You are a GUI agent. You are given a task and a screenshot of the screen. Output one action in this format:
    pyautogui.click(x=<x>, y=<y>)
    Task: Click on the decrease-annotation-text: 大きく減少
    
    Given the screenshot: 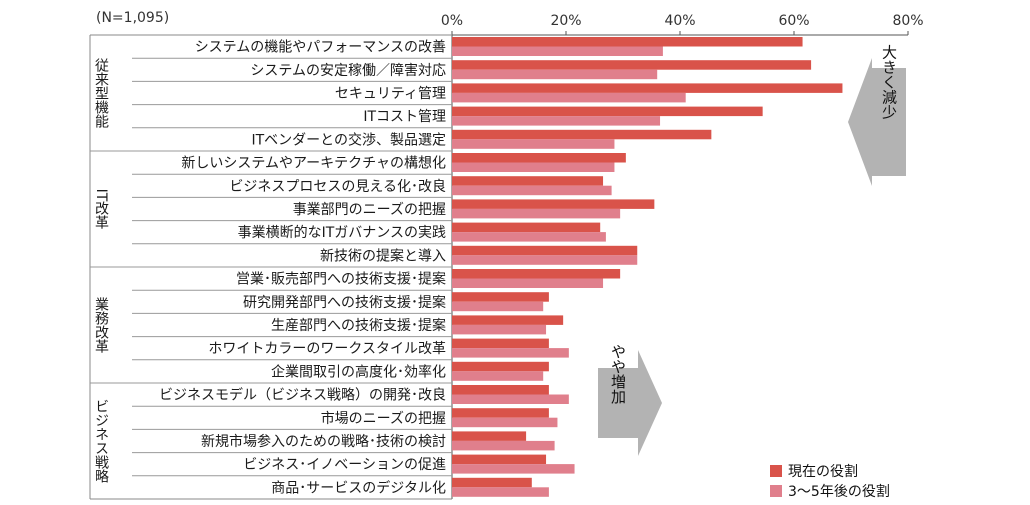 What is the action you would take?
    pyautogui.click(x=889, y=82)
    